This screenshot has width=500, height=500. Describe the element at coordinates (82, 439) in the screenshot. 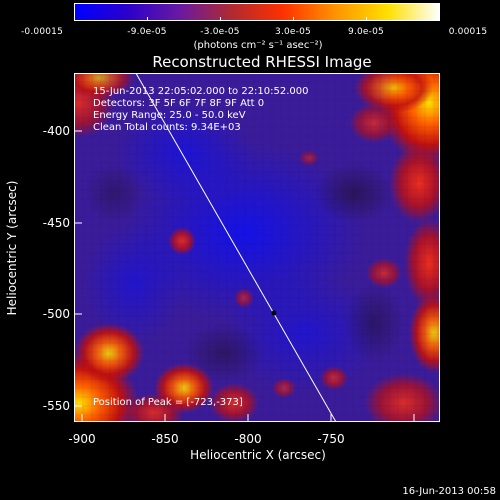

I see `x-tick-label: -900` at that location.